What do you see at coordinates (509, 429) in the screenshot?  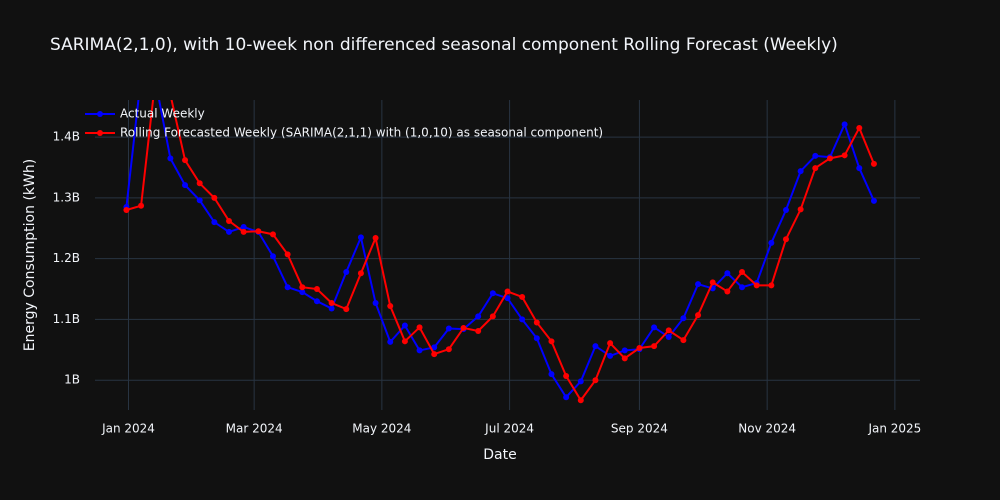 I see `x-tick-label: Jul 2024` at bounding box center [509, 429].